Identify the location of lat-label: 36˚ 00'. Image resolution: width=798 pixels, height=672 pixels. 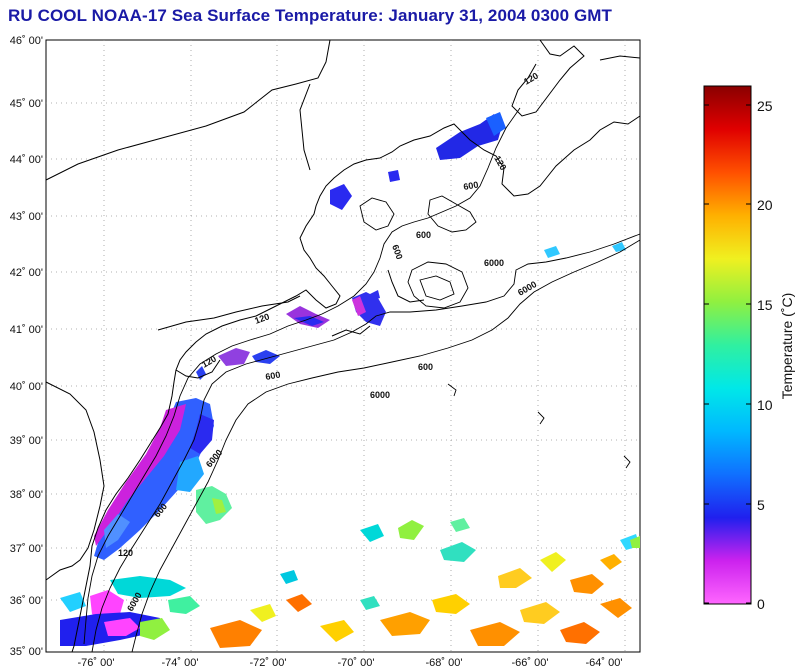
(26, 601).